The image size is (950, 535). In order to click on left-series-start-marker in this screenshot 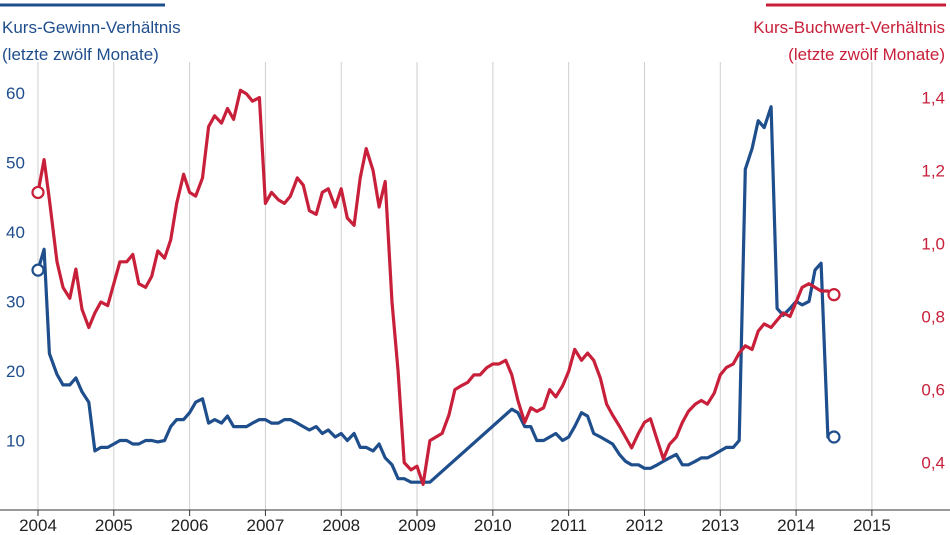, I will do `click(38, 270)`.